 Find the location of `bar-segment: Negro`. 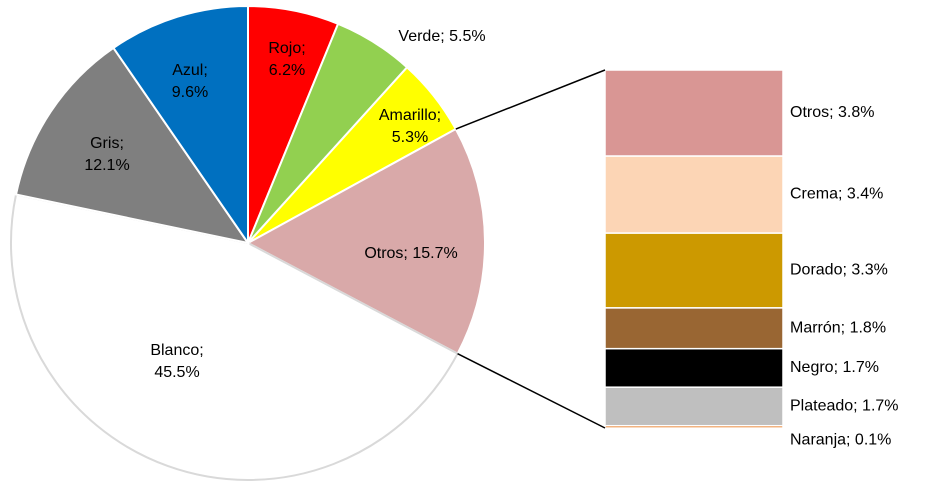

bar-segment: Negro is located at coordinates (694, 367).